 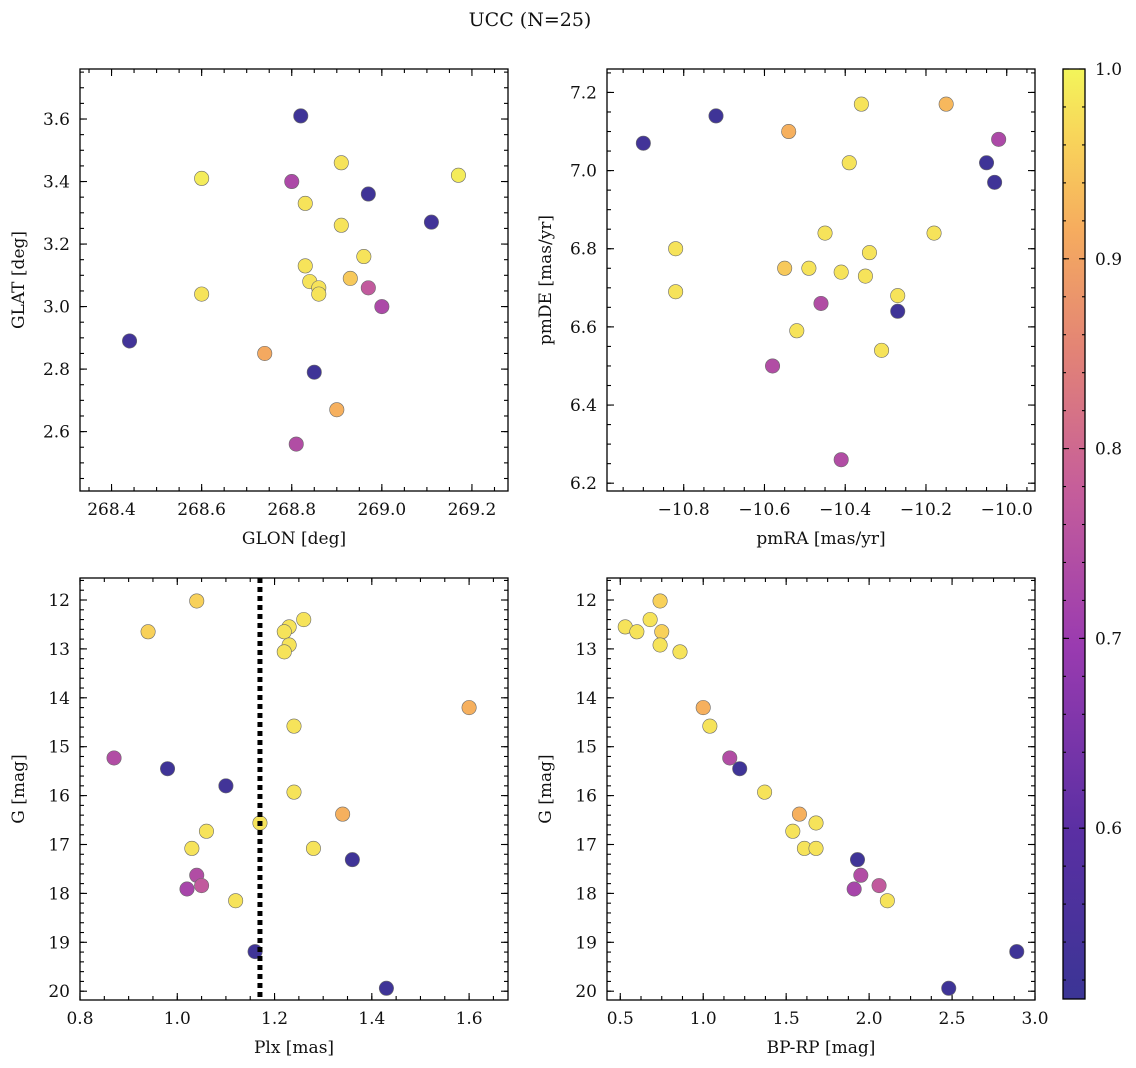 What do you see at coordinates (926, 510) in the screenshot?
I see `x-tick-label: −10.2` at bounding box center [926, 510].